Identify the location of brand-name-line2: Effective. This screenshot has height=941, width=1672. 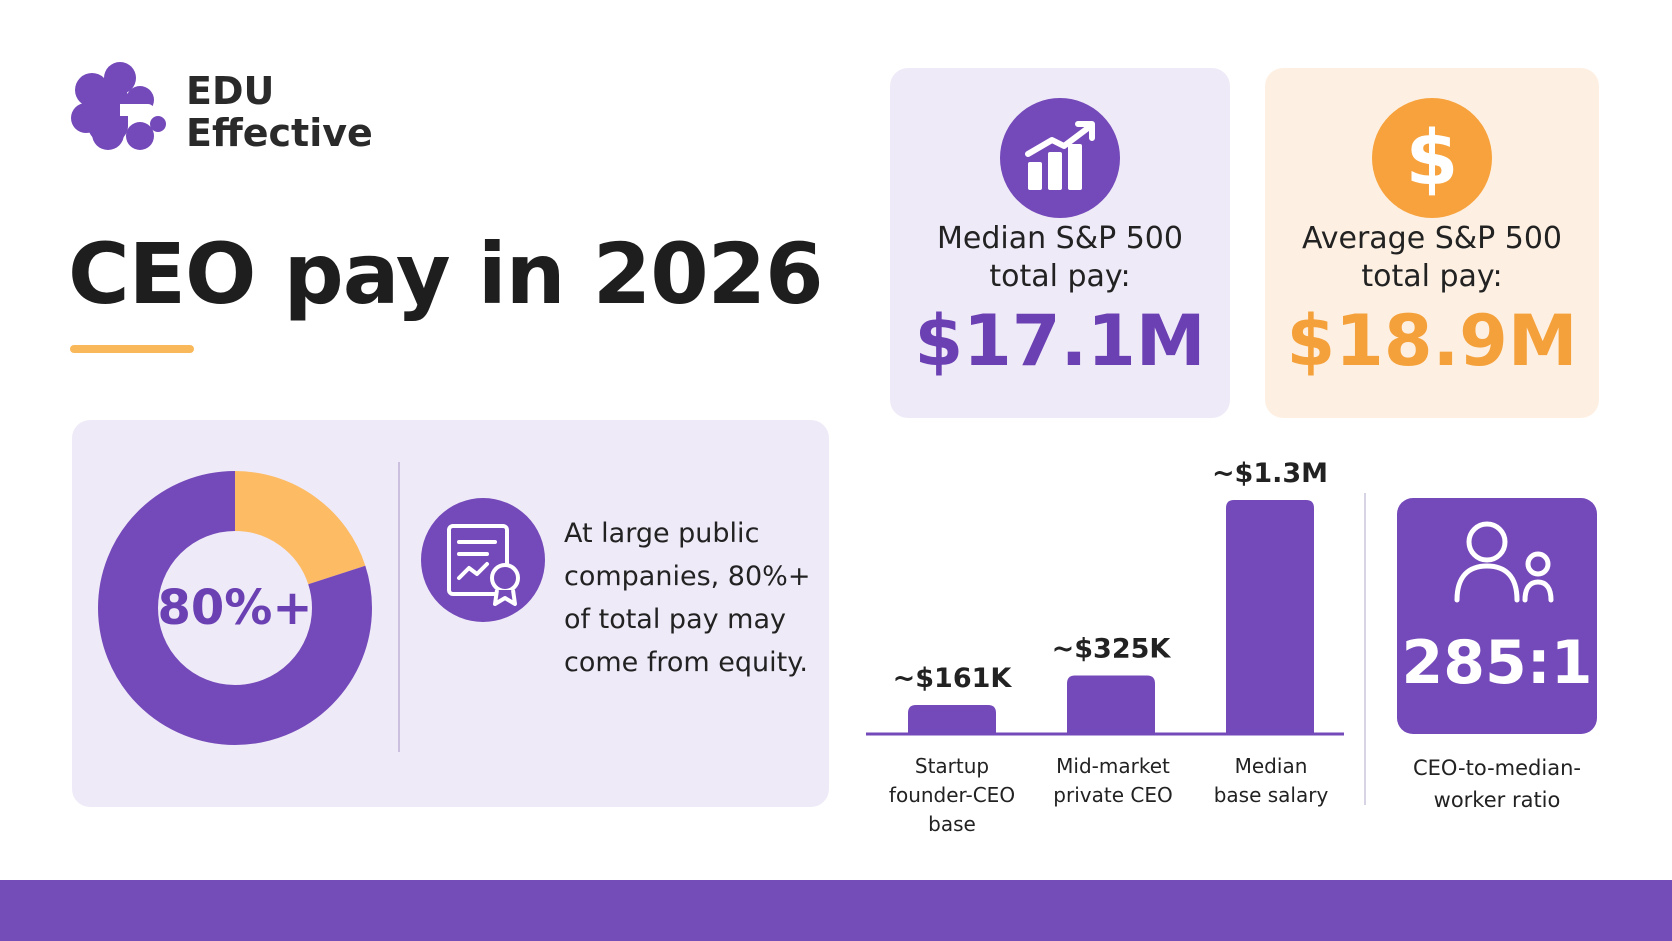
(279, 133).